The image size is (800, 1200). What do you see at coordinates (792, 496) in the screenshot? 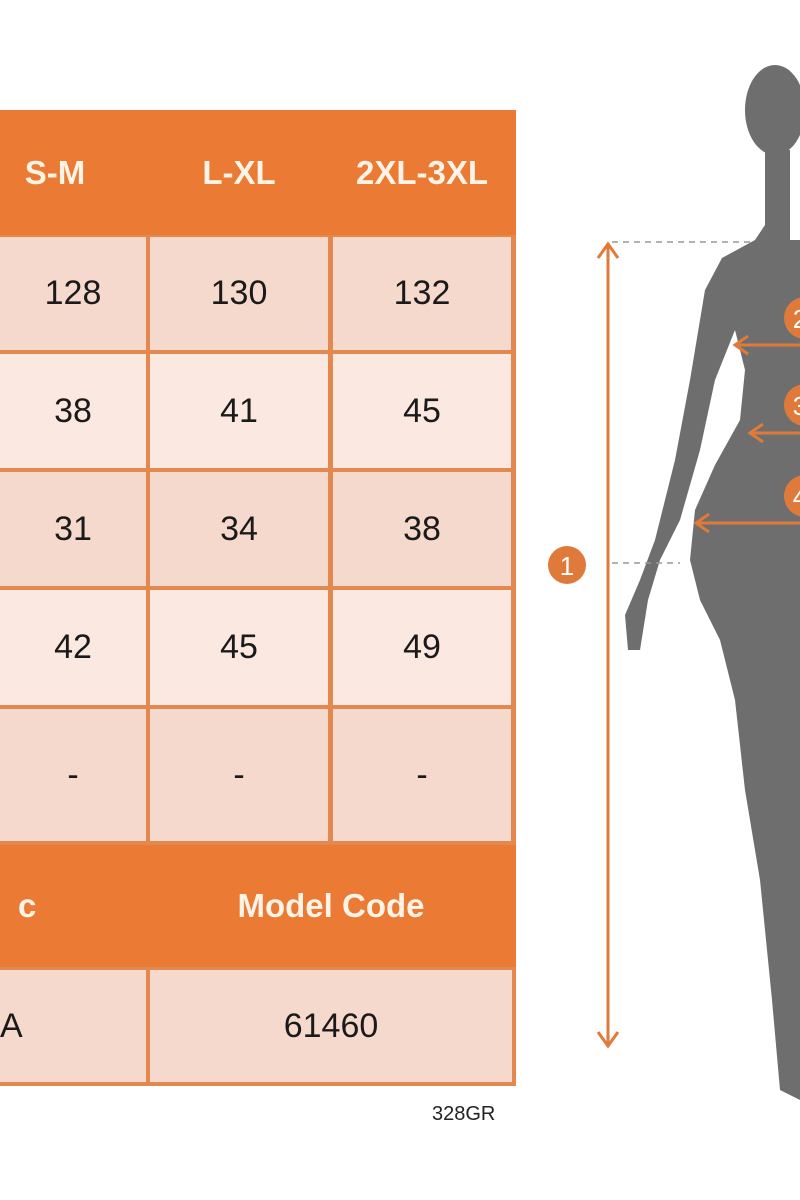
I see `marker-4: 4` at bounding box center [792, 496].